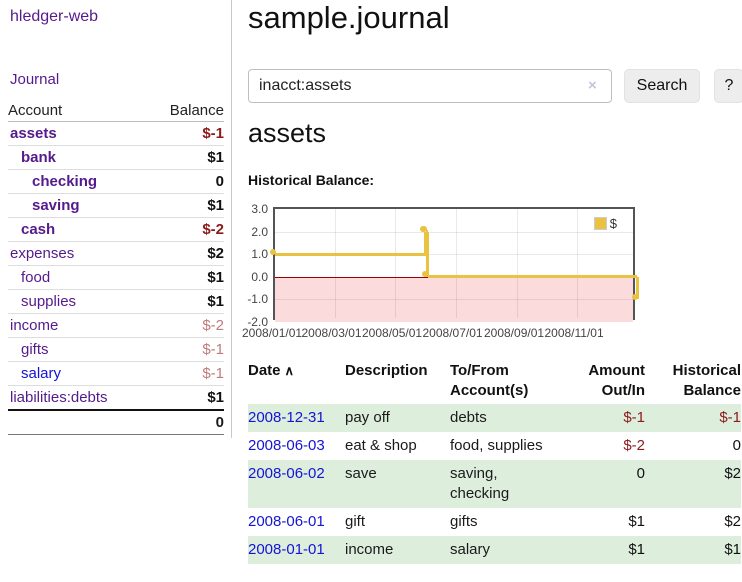 Image resolution: width=742 pixels, height=582 pixels. I want to click on account-column-header: Account, so click(78, 111).